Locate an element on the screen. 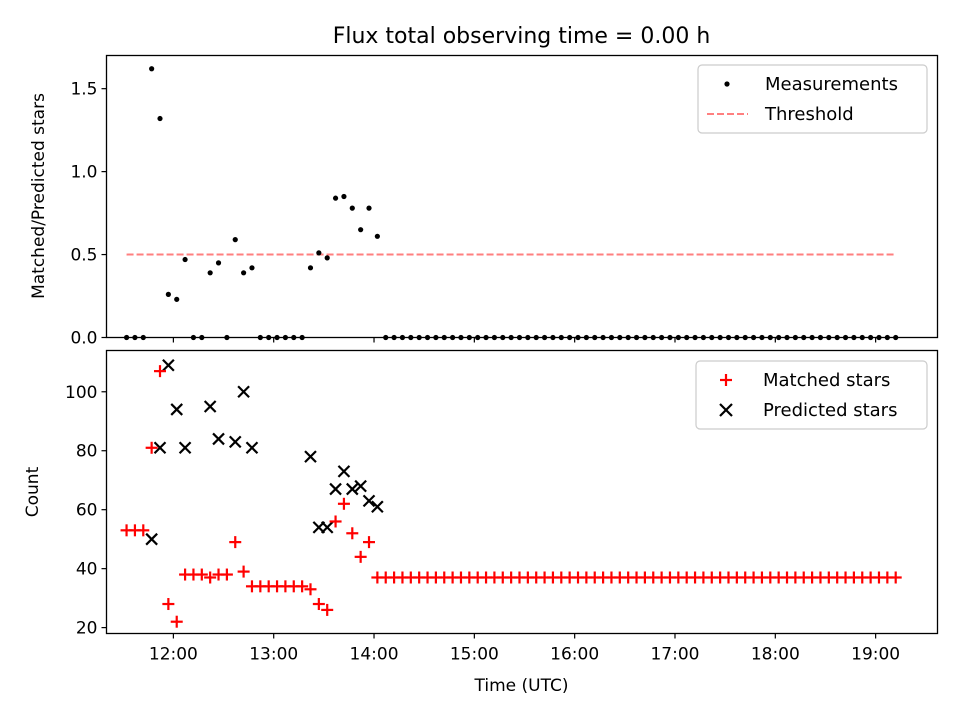 The image size is (960, 720). count-y-tick-label: 60 is located at coordinates (87, 511).